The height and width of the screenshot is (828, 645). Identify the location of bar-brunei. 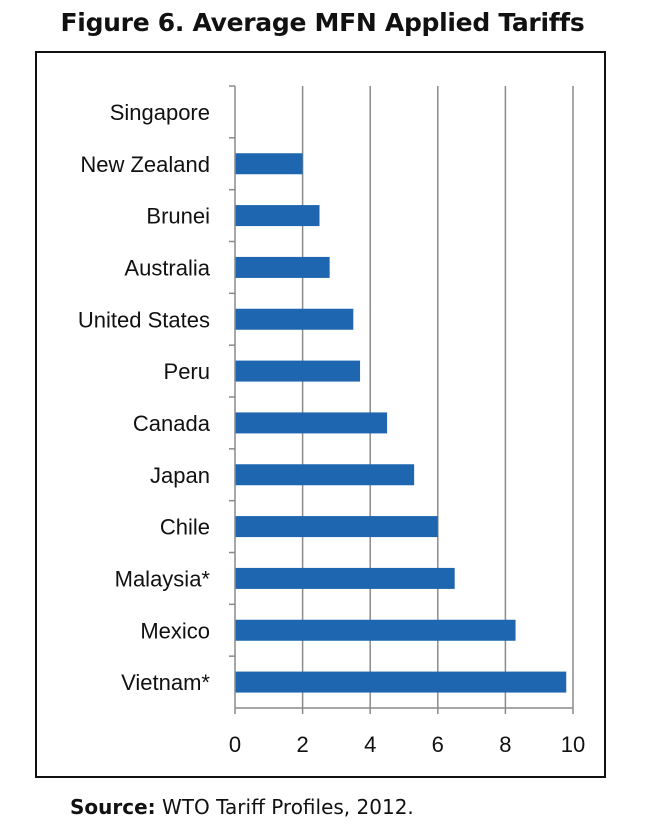
(277, 216).